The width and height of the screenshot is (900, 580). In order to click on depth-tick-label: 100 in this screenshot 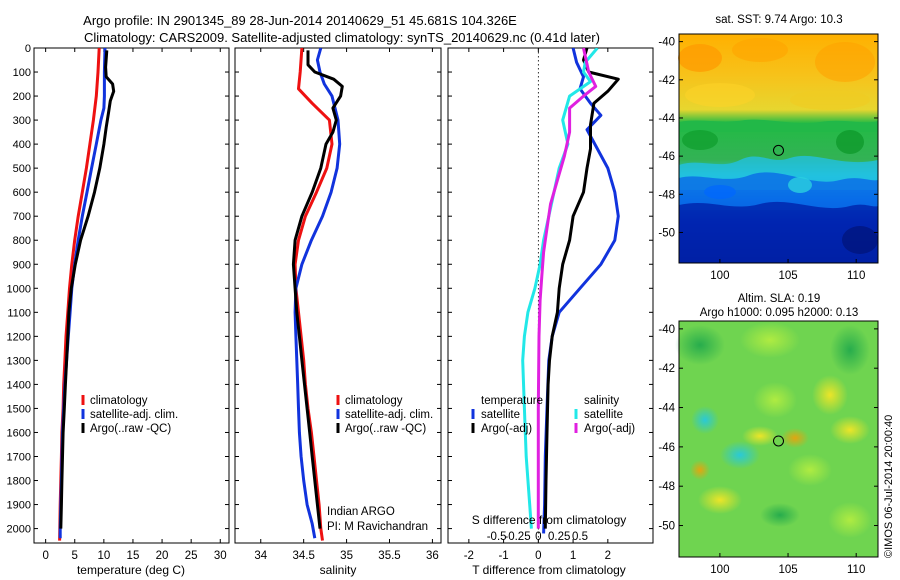, I will do `click(22, 73)`.